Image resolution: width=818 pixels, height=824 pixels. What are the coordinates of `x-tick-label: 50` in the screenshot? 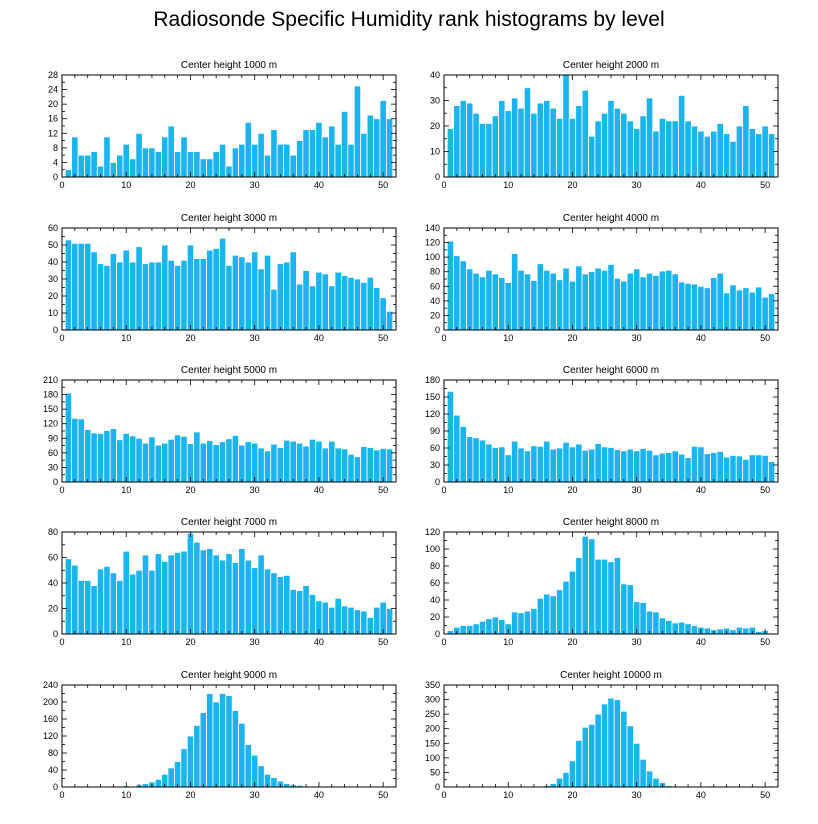 It's located at (383, 795).